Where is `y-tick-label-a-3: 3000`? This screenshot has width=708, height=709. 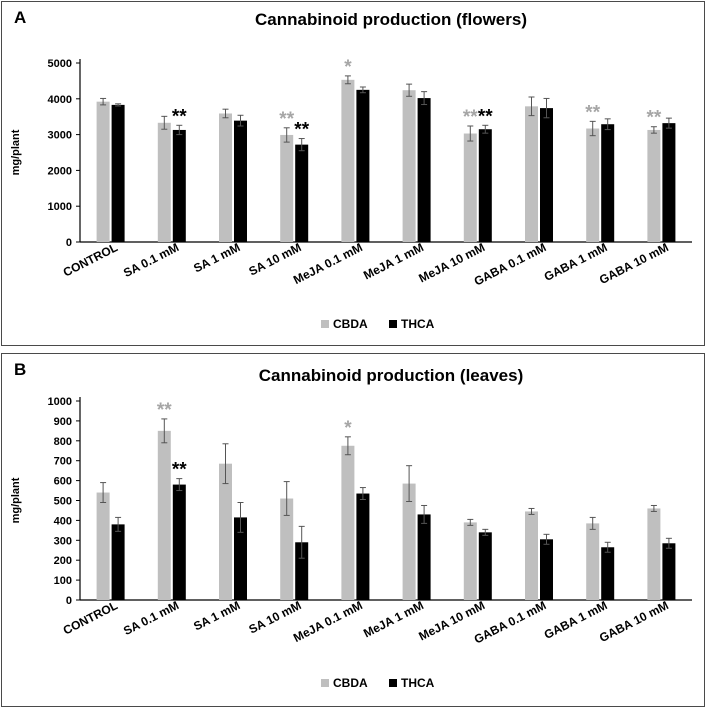 y-tick-label-a-3: 3000 is located at coordinates (60, 136).